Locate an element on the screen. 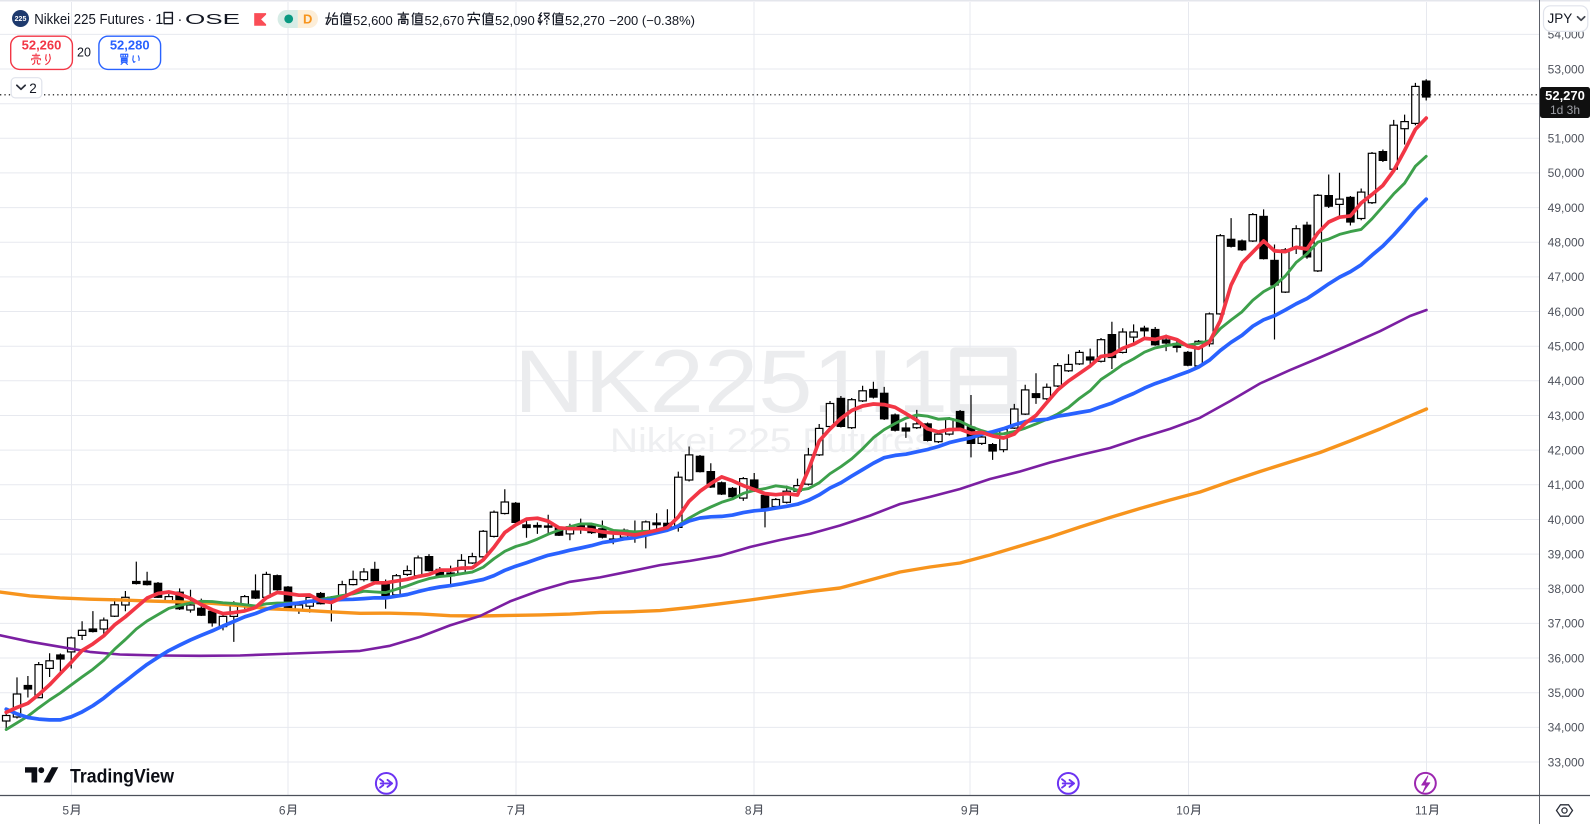 The width and height of the screenshot is (1590, 824). svg-text: 53,000 is located at coordinates (1566, 69).